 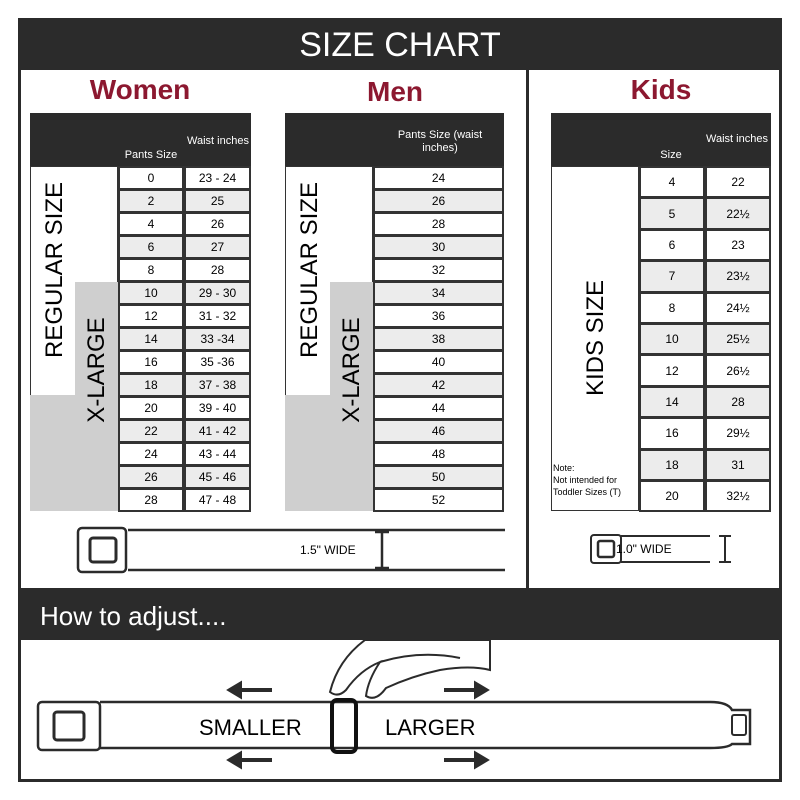 What do you see at coordinates (151, 431) in the screenshot?
I see `women-pants-size-cell: 22` at bounding box center [151, 431].